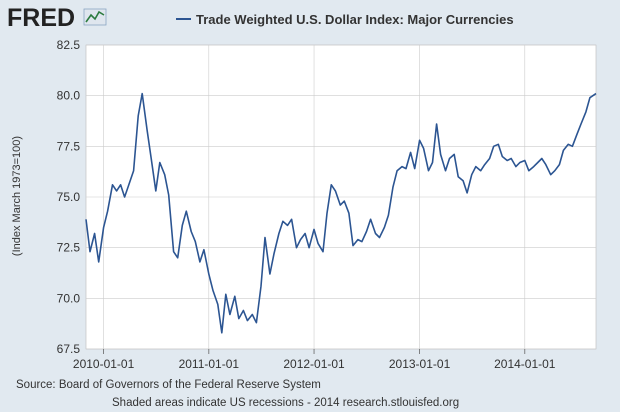 The height and width of the screenshot is (412, 620). I want to click on x-tick-label: 2012-01-01, so click(314, 364).